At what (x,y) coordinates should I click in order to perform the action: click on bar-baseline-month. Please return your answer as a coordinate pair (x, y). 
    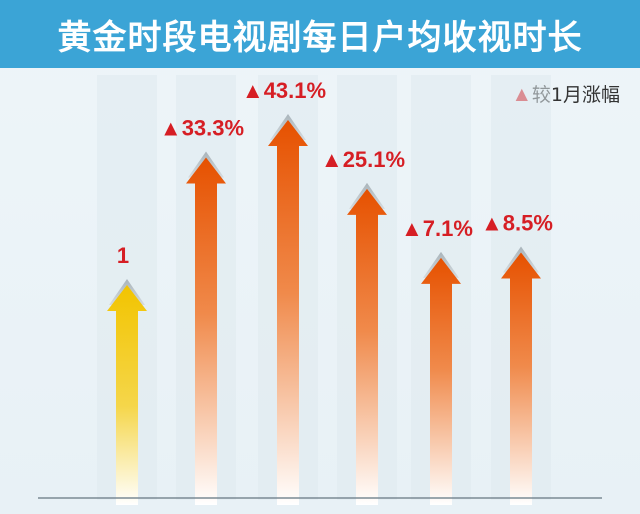
    Looking at the image, I should click on (127, 395).